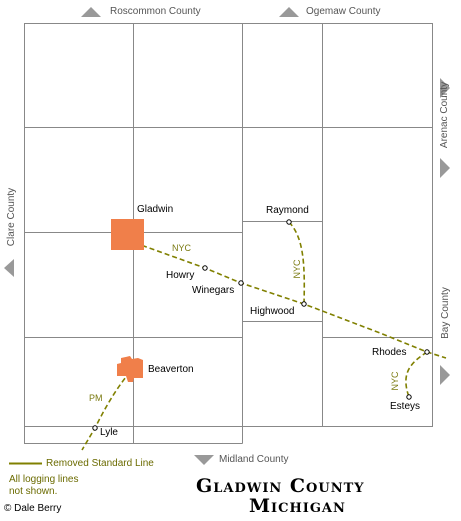  What do you see at coordinates (416, 374) in the screenshot?
I see `nyc-esteys-branch` at bounding box center [416, 374].